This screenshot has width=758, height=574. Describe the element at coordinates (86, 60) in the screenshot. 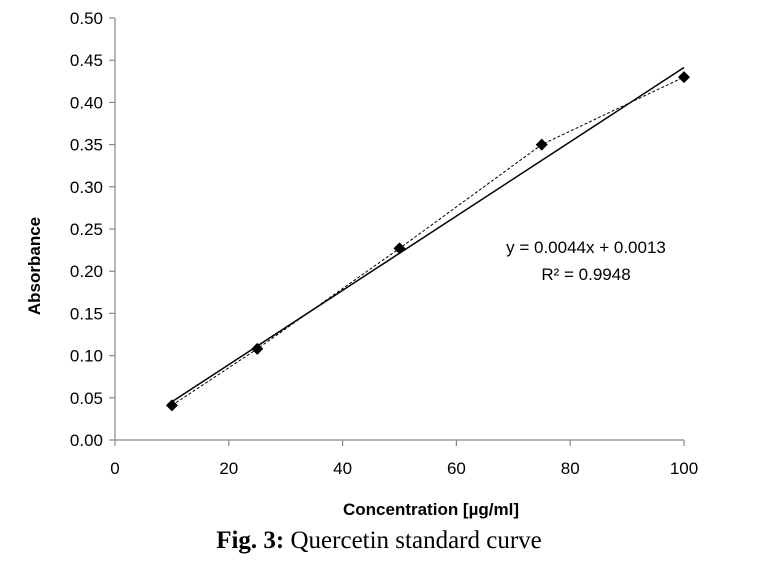

I see `y-tick-label: 0.45` at that location.